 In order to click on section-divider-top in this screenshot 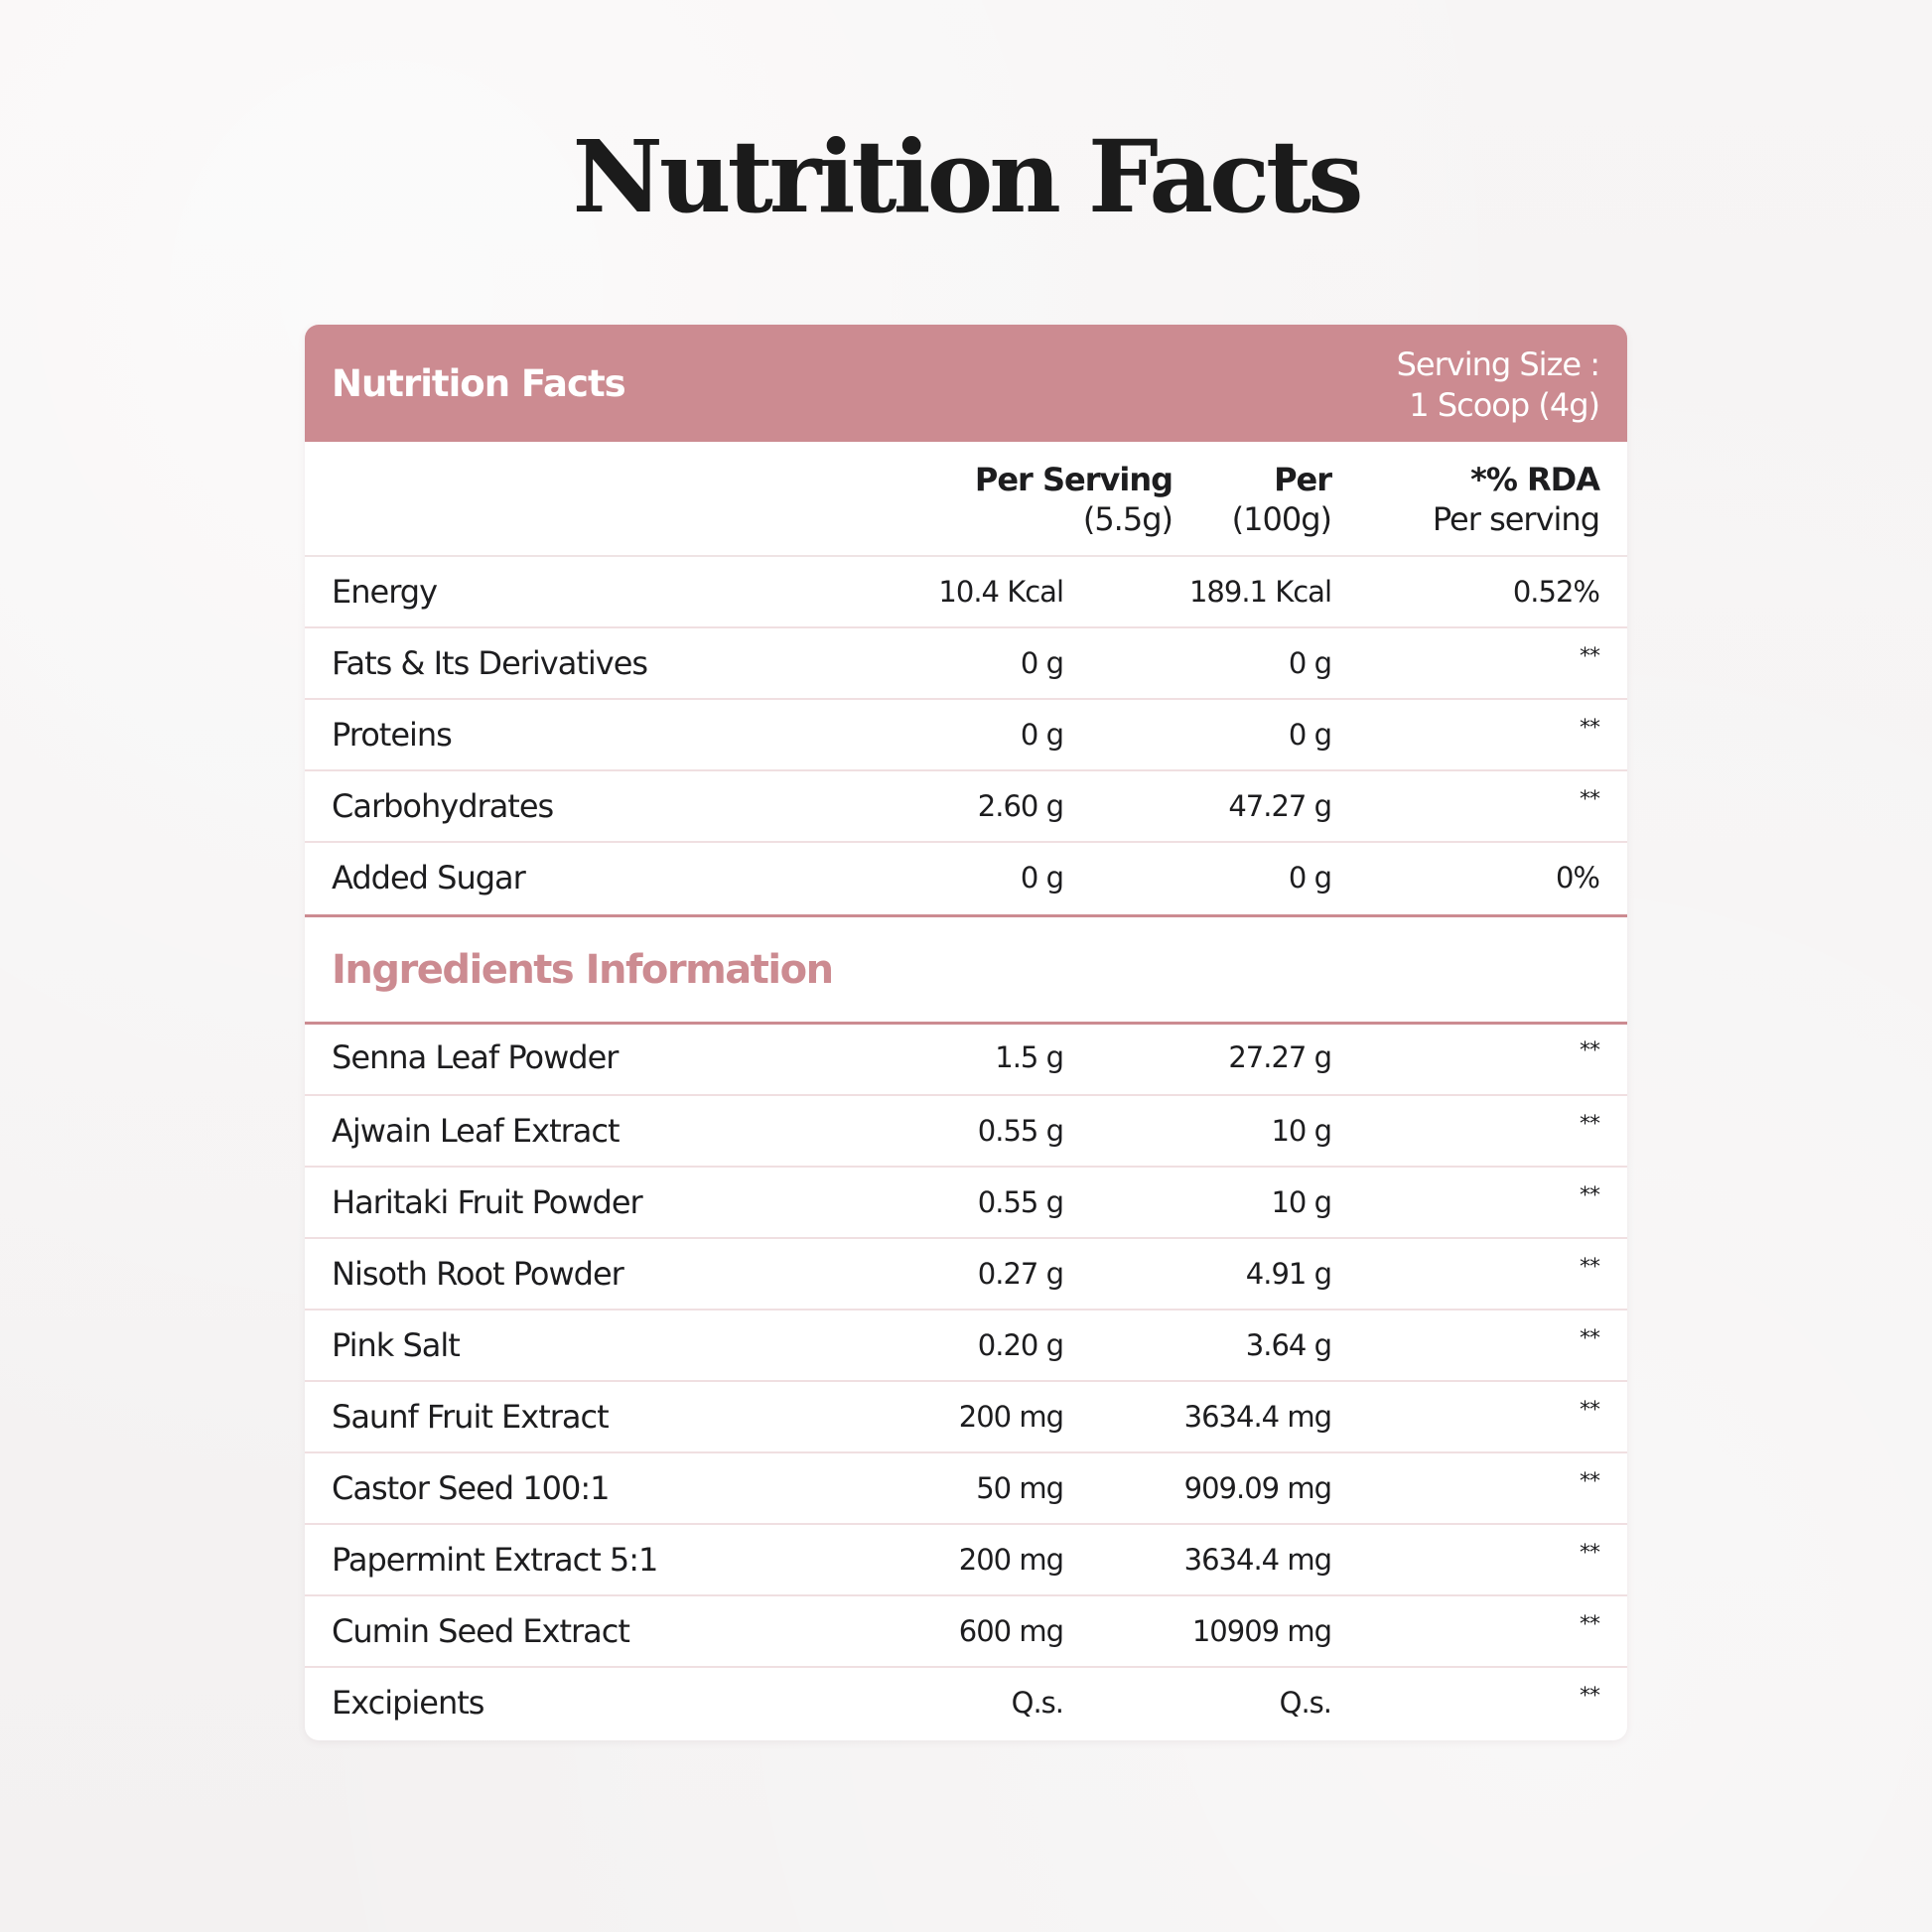, I will do `click(966, 915)`.